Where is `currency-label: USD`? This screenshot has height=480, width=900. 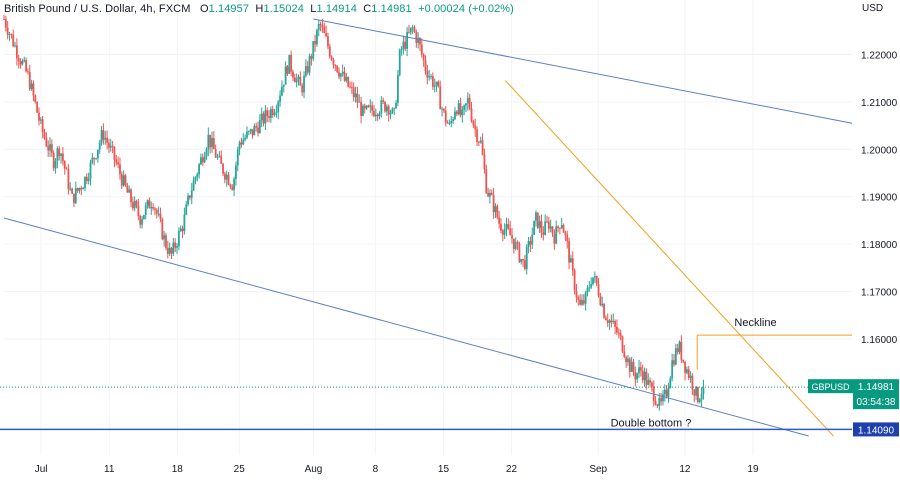
currency-label: USD is located at coordinates (873, 8).